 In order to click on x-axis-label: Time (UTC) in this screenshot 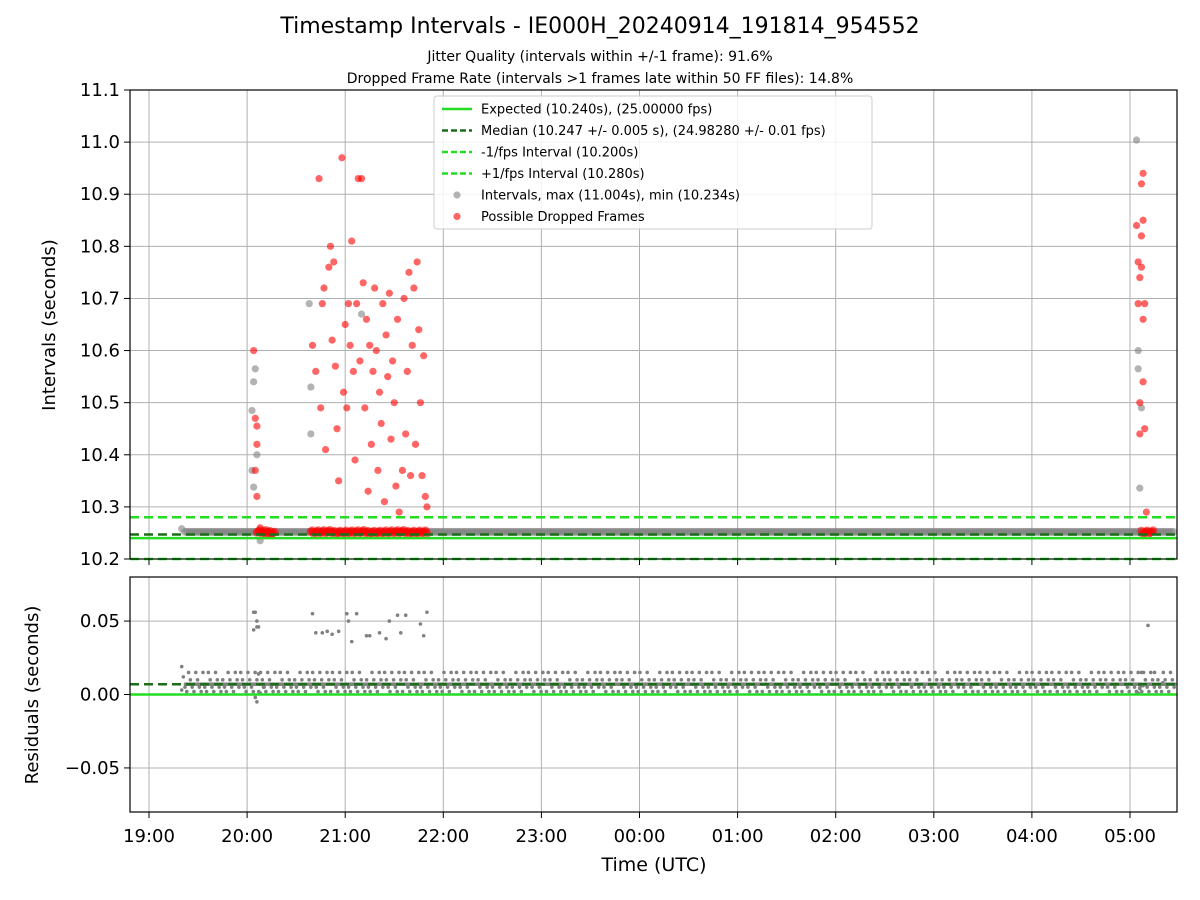, I will do `click(653, 865)`.